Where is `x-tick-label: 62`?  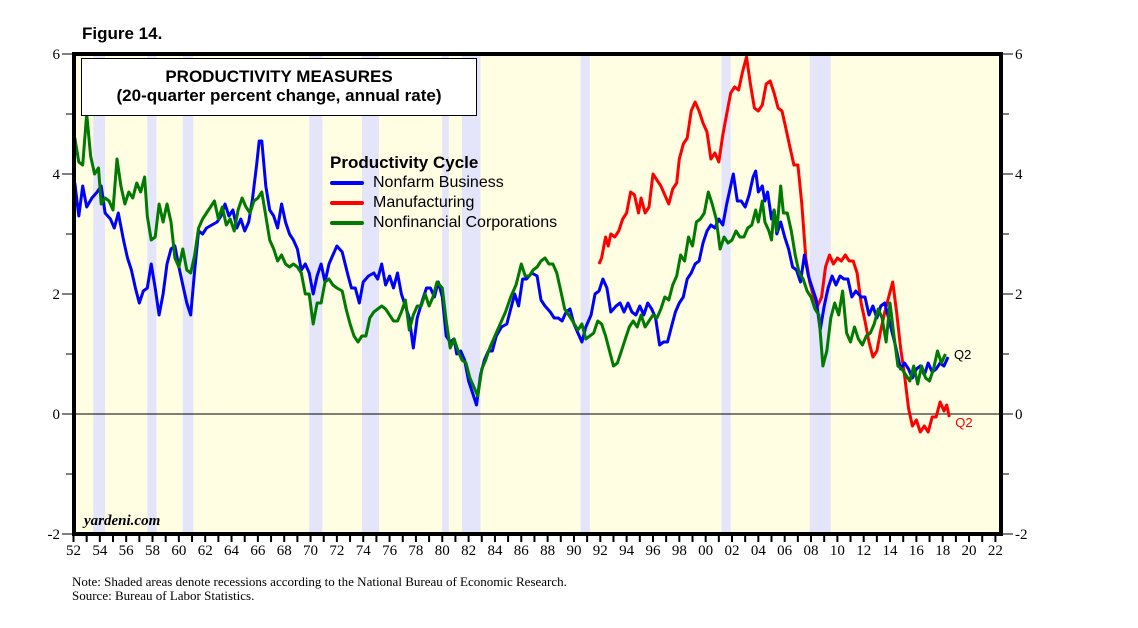
x-tick-label: 62 is located at coordinates (205, 551).